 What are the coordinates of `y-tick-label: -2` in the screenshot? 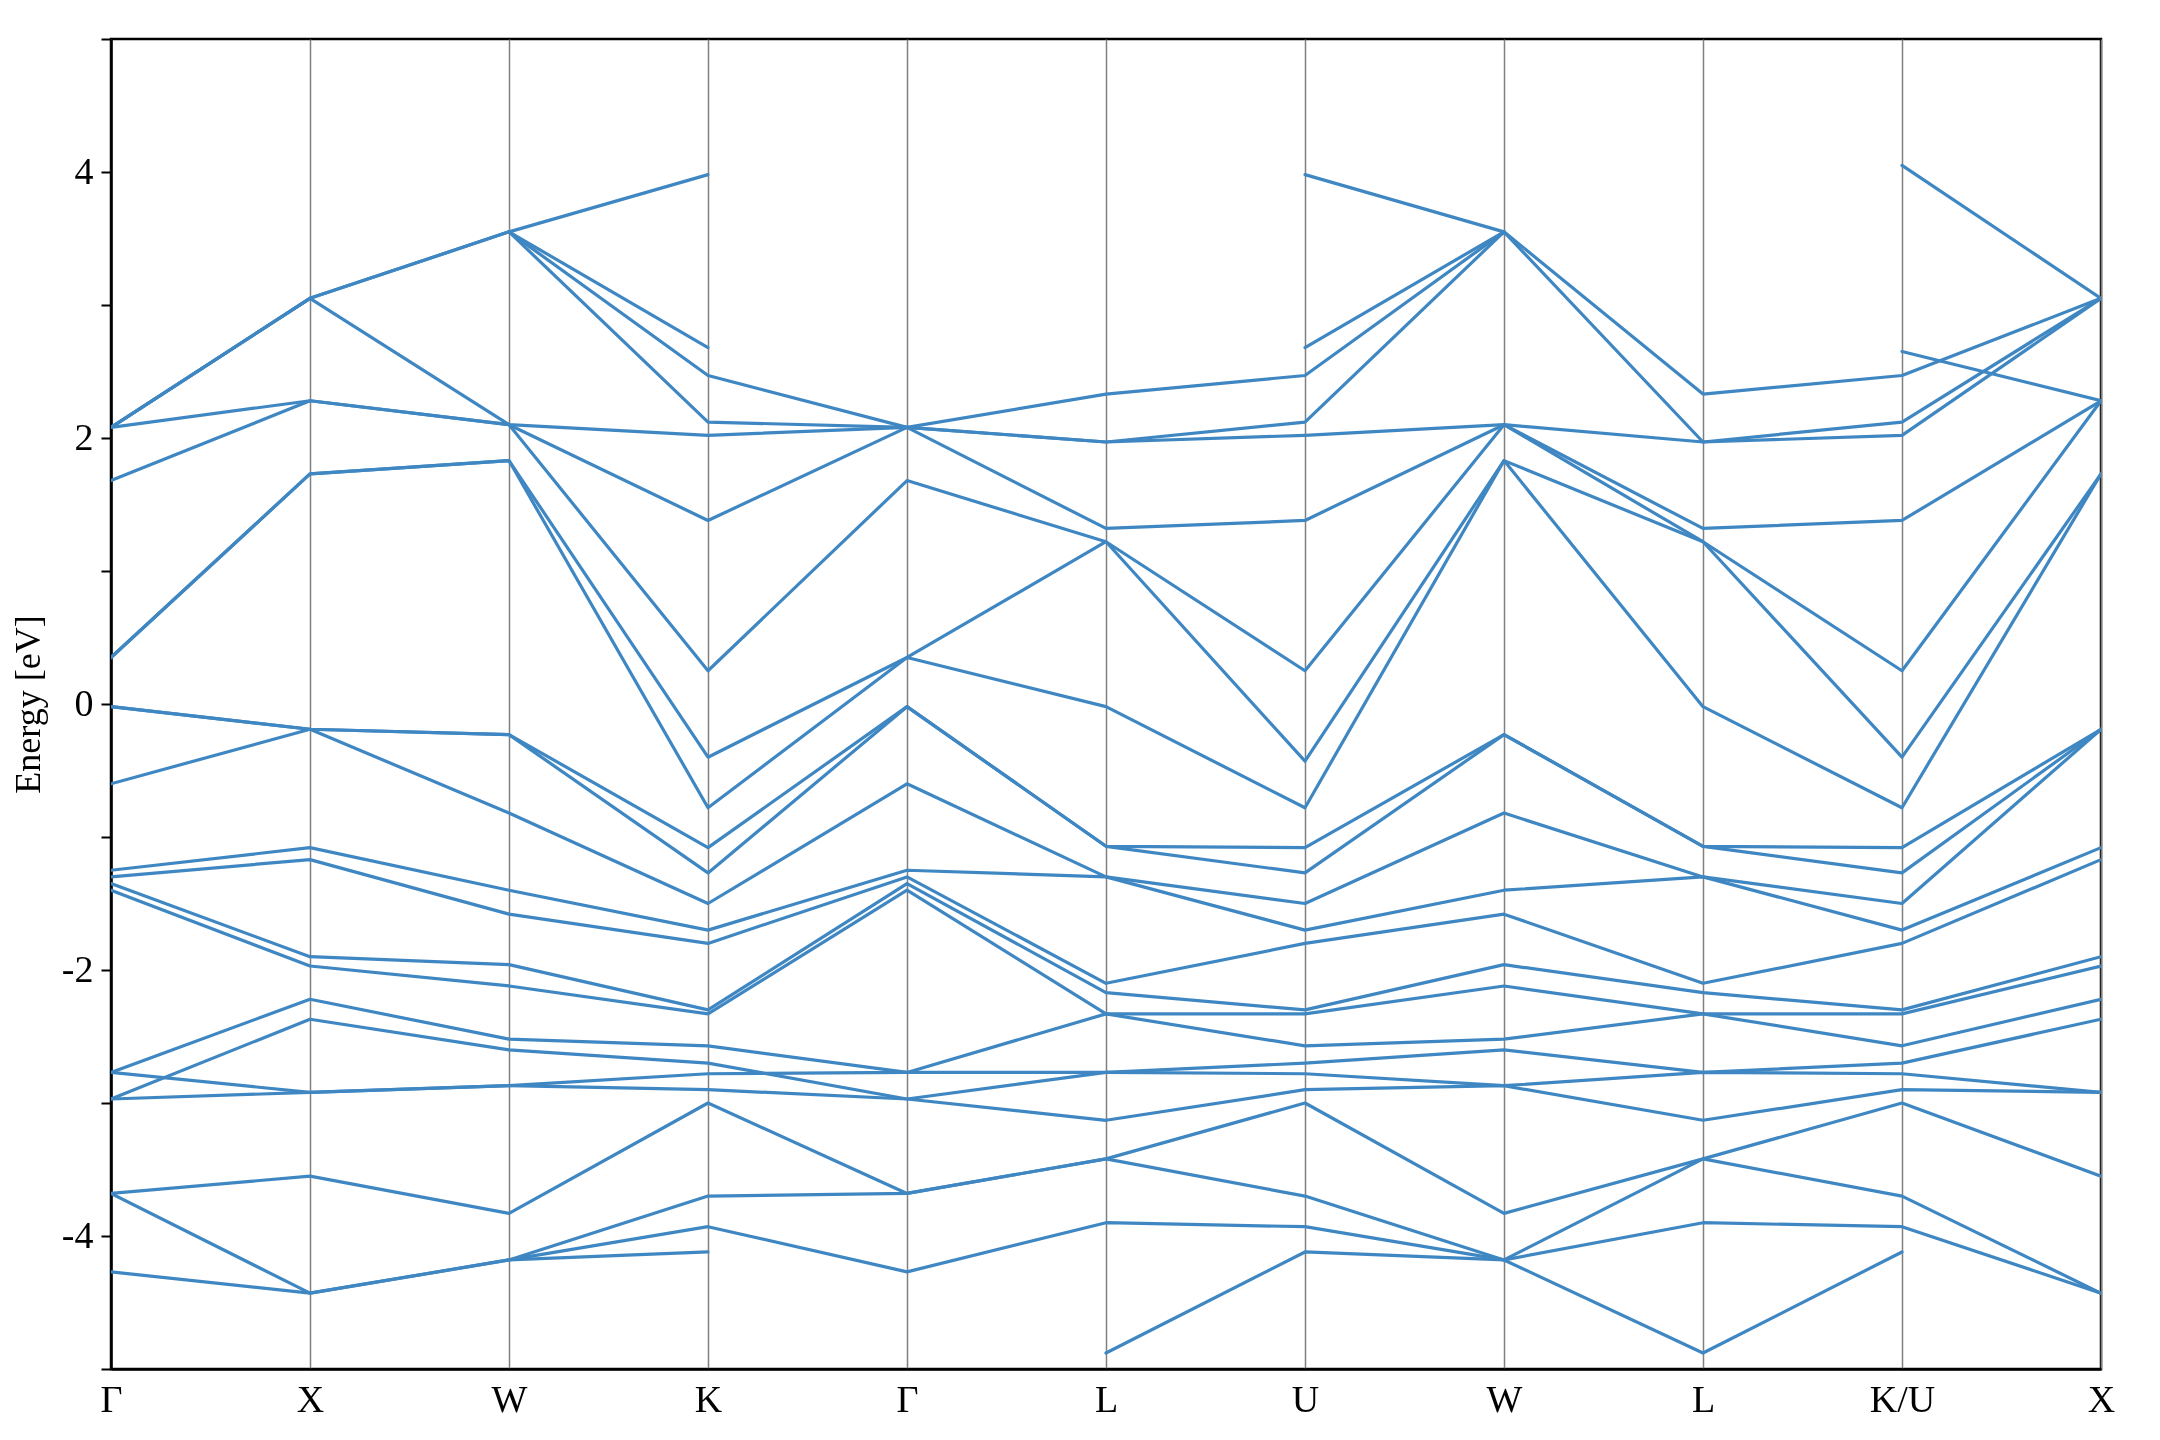 It's located at (77, 968).